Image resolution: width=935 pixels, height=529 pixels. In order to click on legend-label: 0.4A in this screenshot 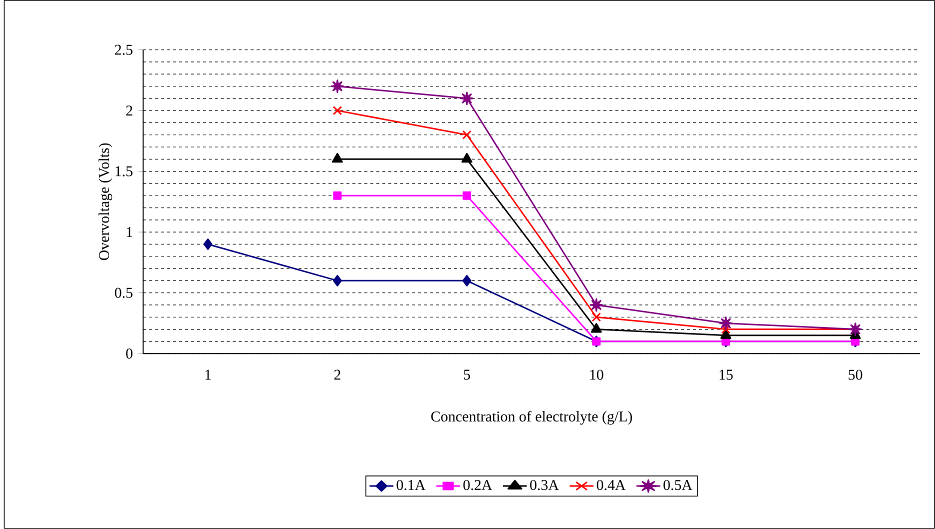, I will do `click(611, 485)`.